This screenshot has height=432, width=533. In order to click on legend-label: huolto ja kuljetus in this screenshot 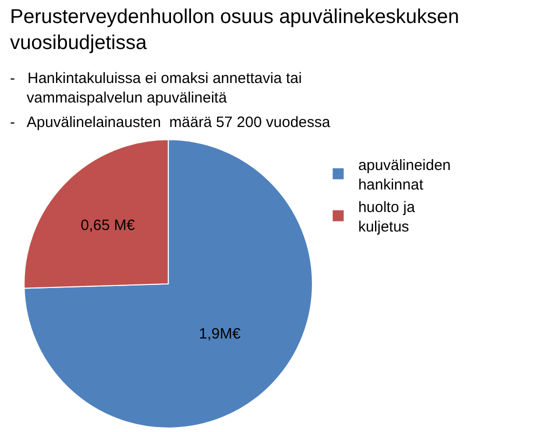, I will do `click(387, 217)`.